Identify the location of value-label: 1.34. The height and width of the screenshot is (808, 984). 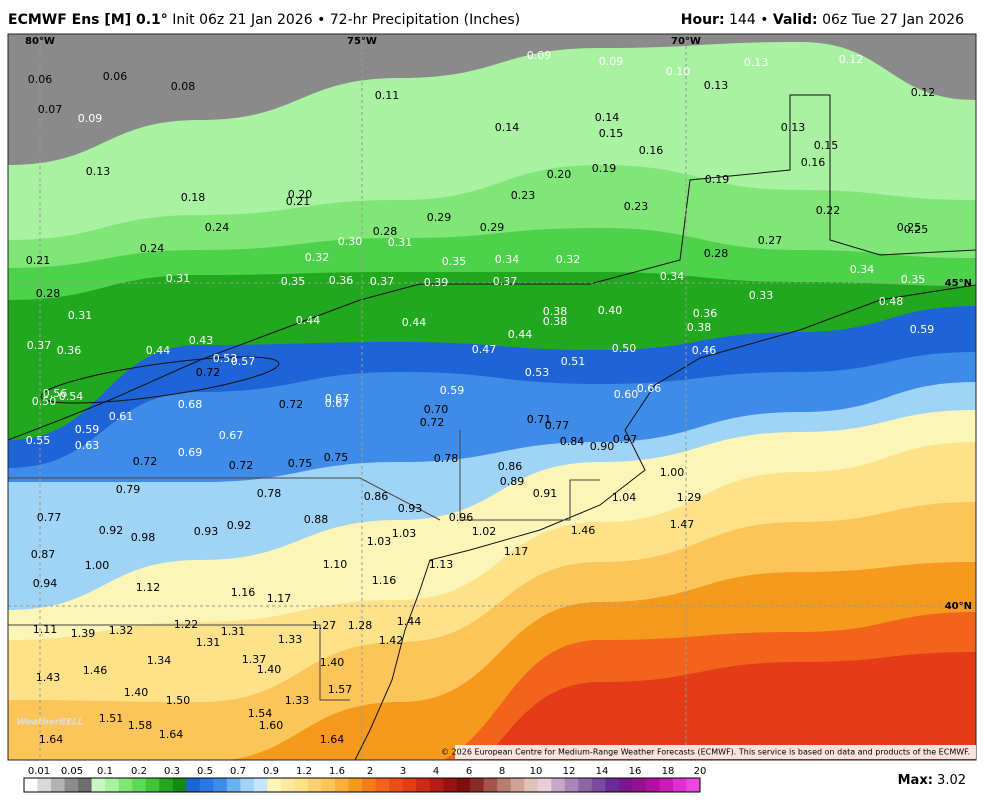
(159, 660).